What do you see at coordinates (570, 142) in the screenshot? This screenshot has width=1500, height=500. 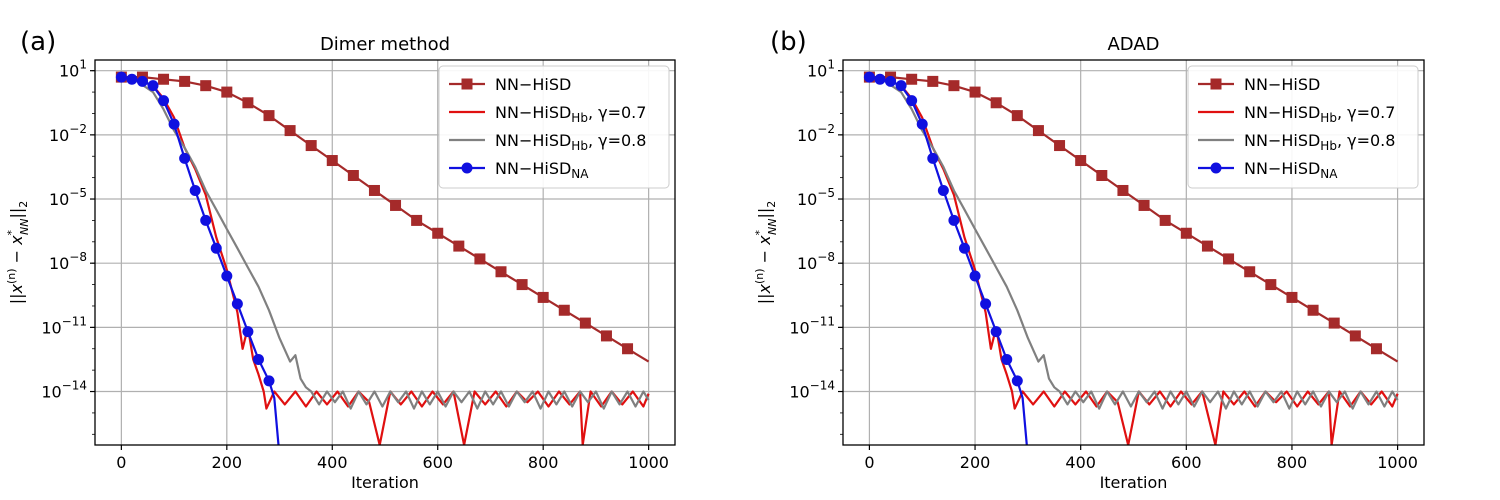 I see `legend-label: NN−HiSDHb, γ=0.8` at bounding box center [570, 142].